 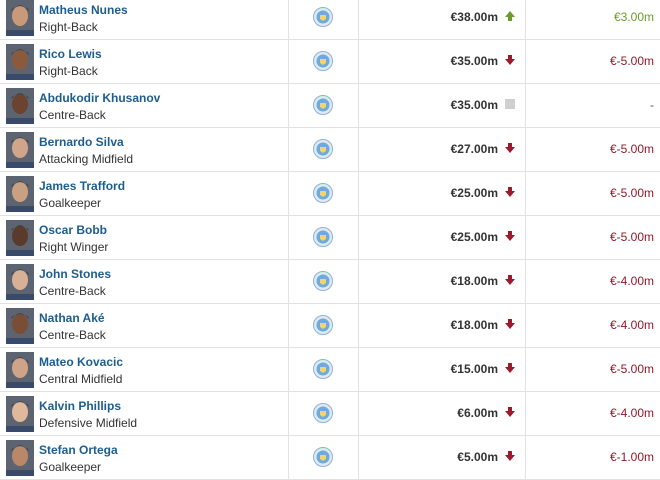 I want to click on player-row: Rico Lewis Right-Back €35.00m €-5.00m, so click(x=330, y=62).